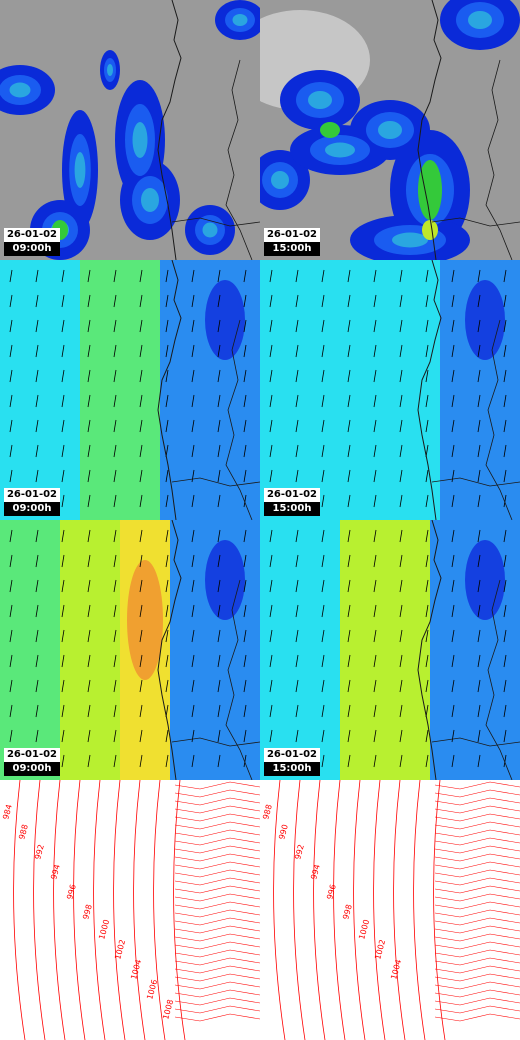 The width and height of the screenshot is (520, 1040). Describe the element at coordinates (283, 831) in the screenshot. I see `isobar-label: 990` at that location.